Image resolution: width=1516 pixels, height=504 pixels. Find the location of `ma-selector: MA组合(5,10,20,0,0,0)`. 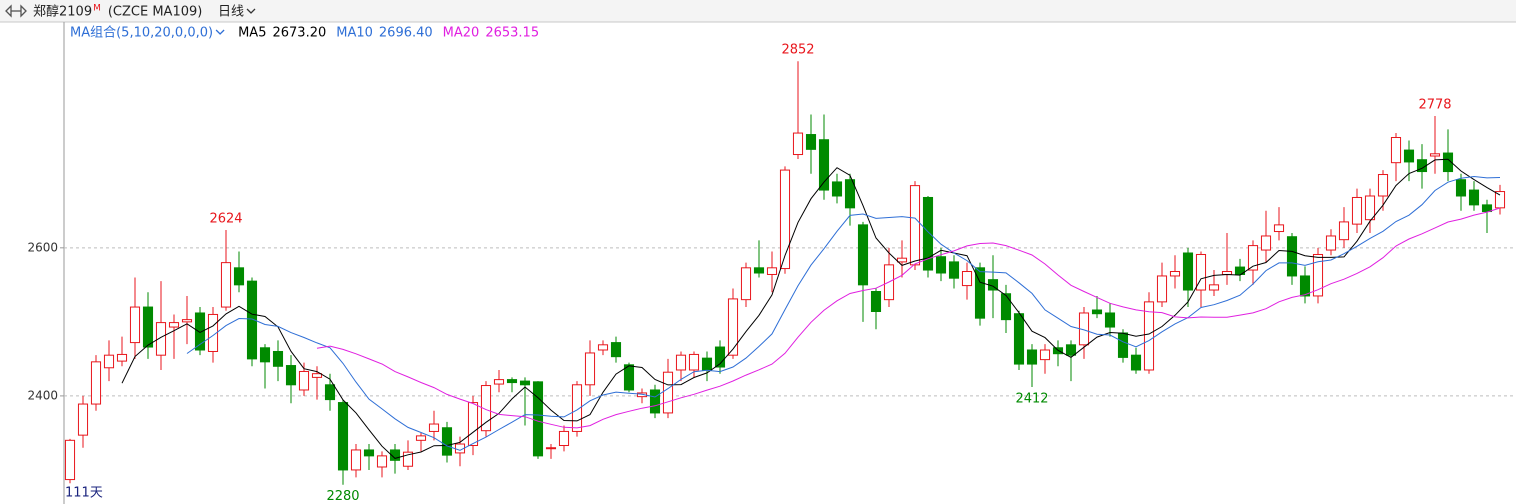

ma-selector: MA组合(5,10,20,0,0,0) is located at coordinates (141, 33).